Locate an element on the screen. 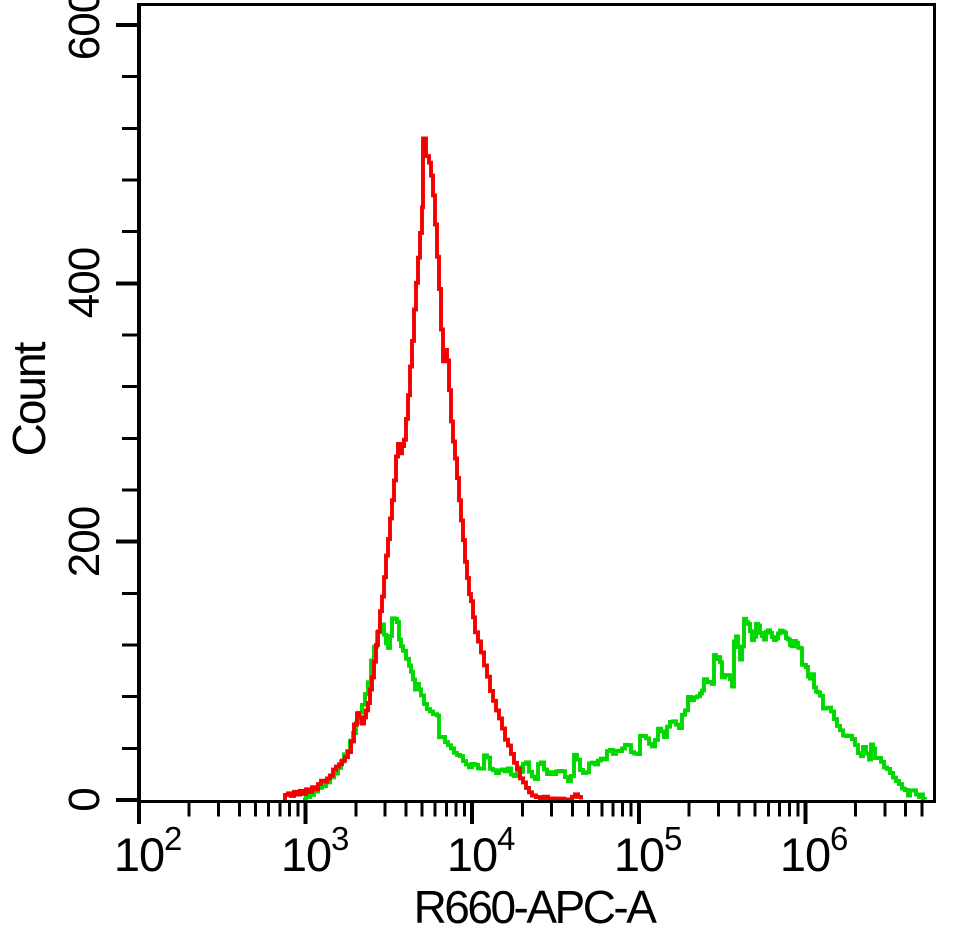 The image size is (958, 931). svg-text: Count is located at coordinates (29, 398).